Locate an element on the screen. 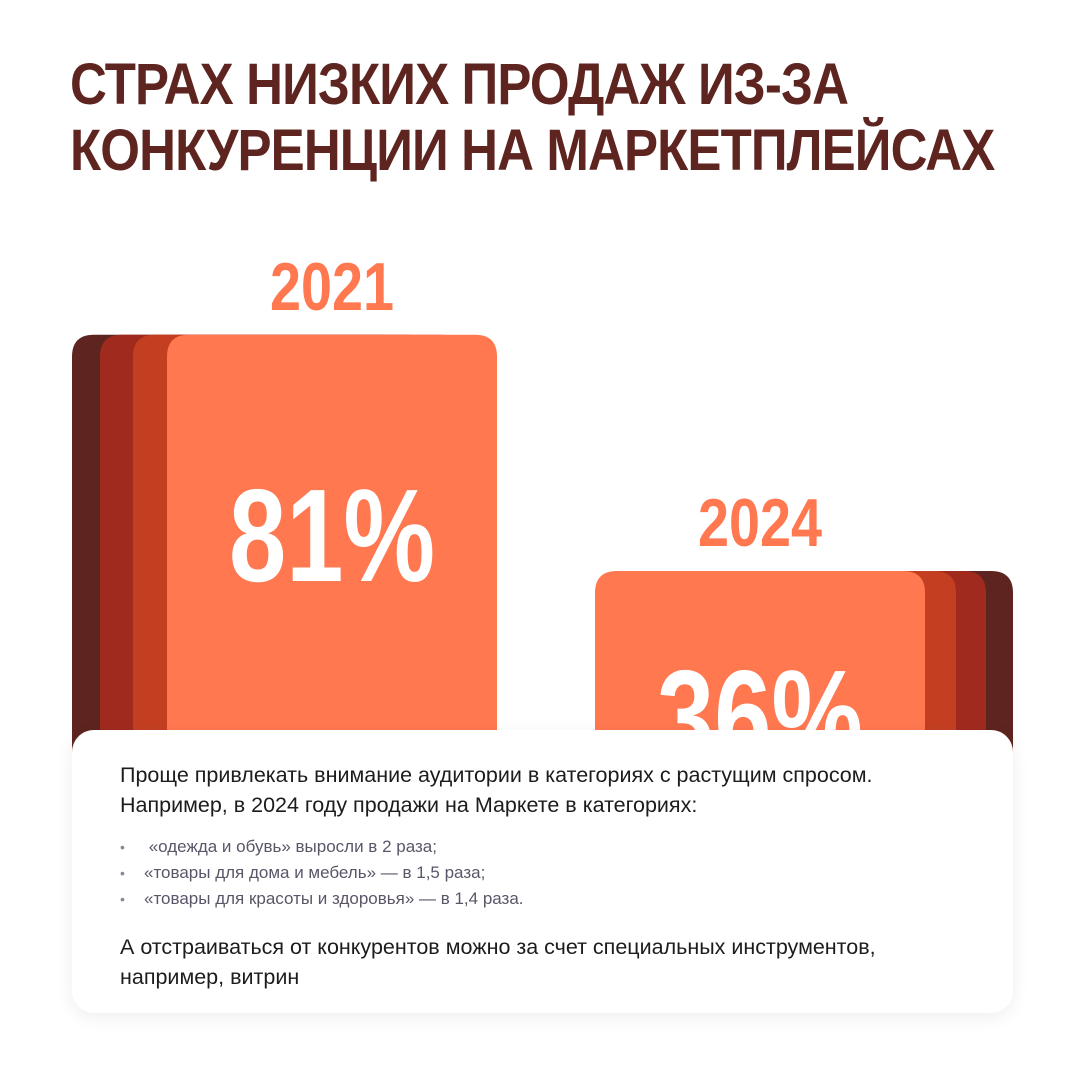 The height and width of the screenshot is (1080, 1080). bar-2021 is located at coordinates (332, 547).